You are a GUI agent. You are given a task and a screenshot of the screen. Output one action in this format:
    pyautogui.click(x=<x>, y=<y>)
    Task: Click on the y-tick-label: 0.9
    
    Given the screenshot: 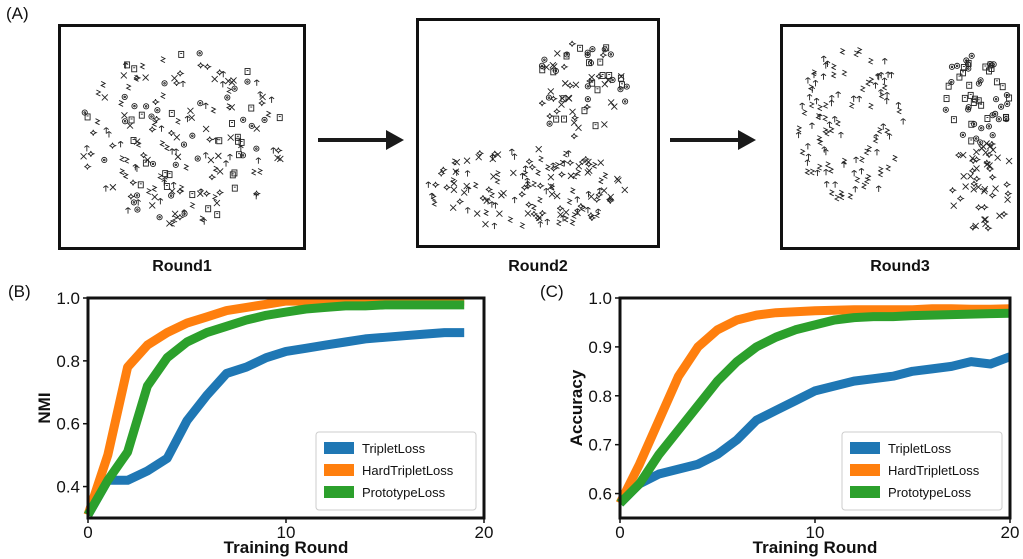 What is the action you would take?
    pyautogui.click(x=600, y=347)
    